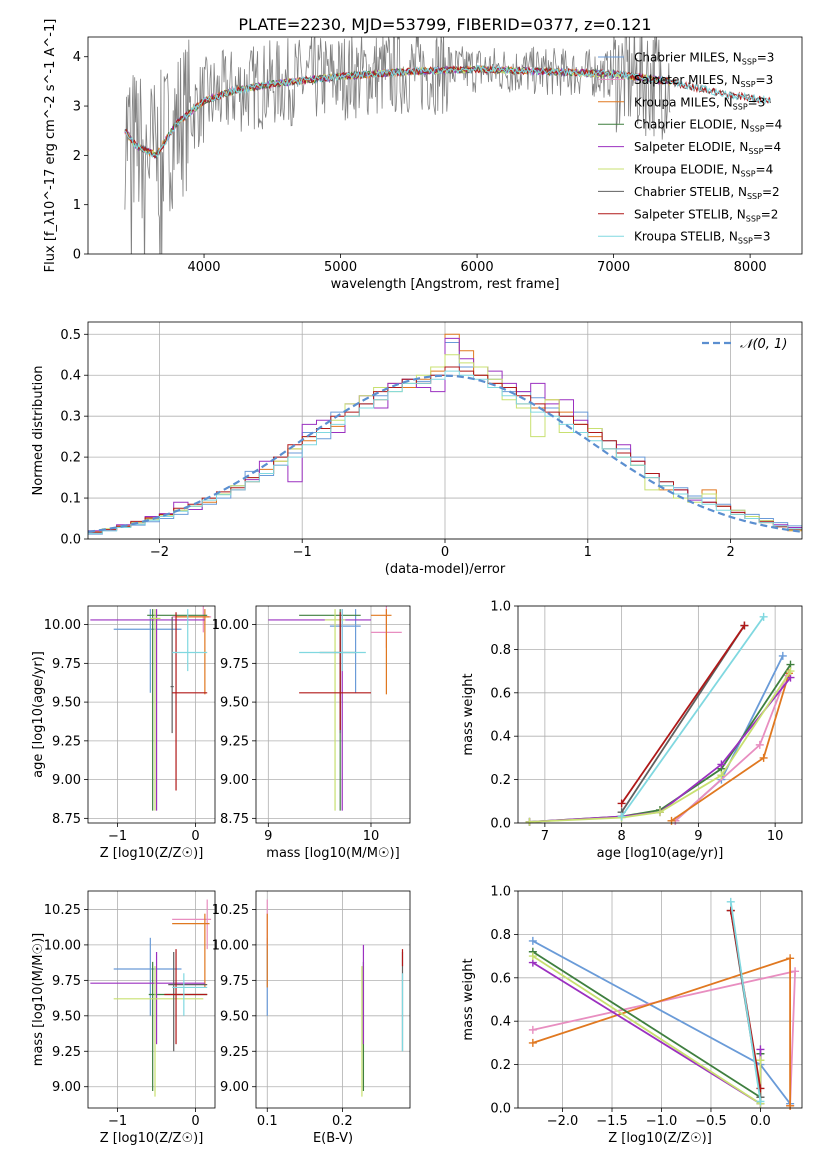  I want to click on x-tick-label: 10, so click(775, 836).